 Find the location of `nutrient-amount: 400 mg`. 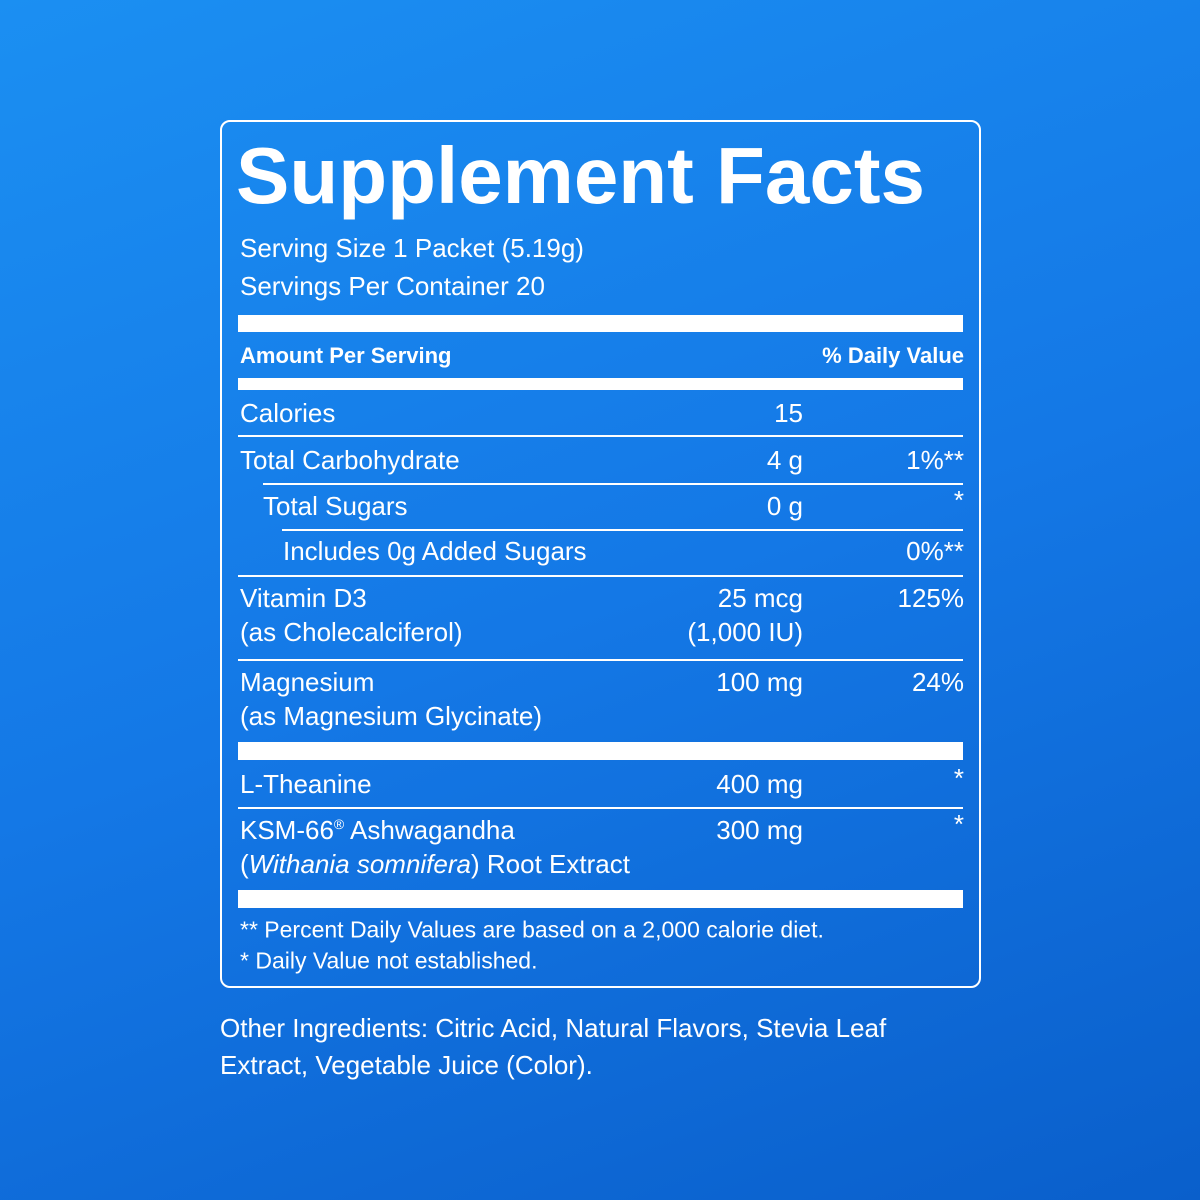

nutrient-amount: 400 mg is located at coordinates (759, 784).